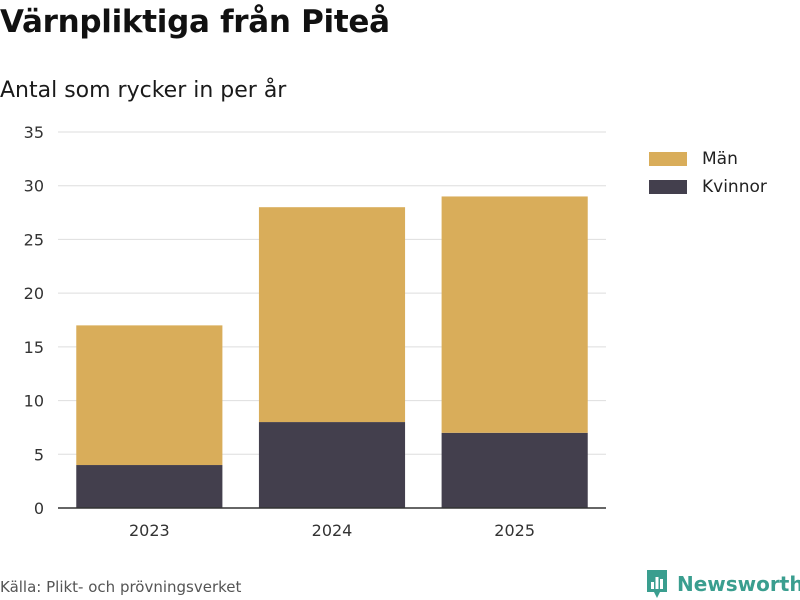 This screenshot has width=800, height=600. What do you see at coordinates (514, 314) in the screenshot?
I see `bar-2025-m-n` at bounding box center [514, 314].